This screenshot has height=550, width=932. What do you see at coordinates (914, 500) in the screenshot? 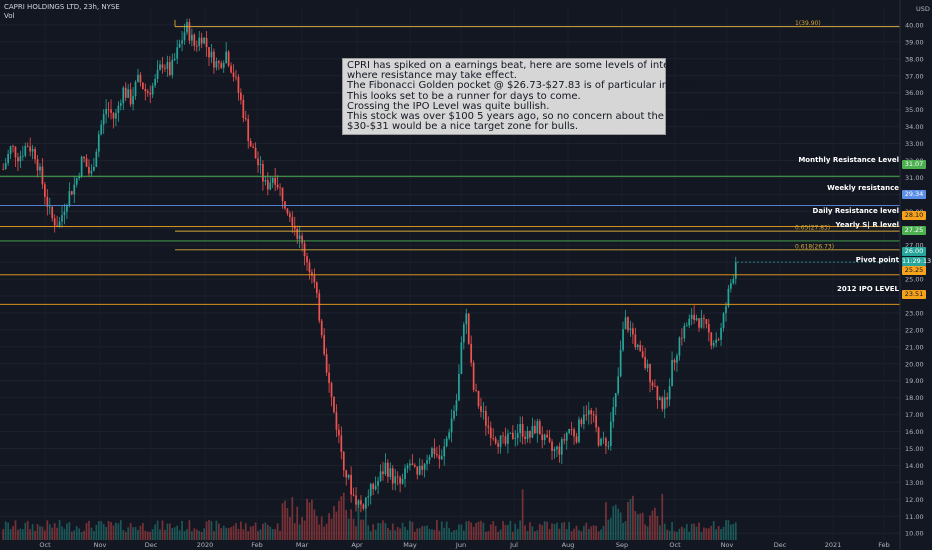
I see `price-tick-label: 12.00` at bounding box center [914, 500].